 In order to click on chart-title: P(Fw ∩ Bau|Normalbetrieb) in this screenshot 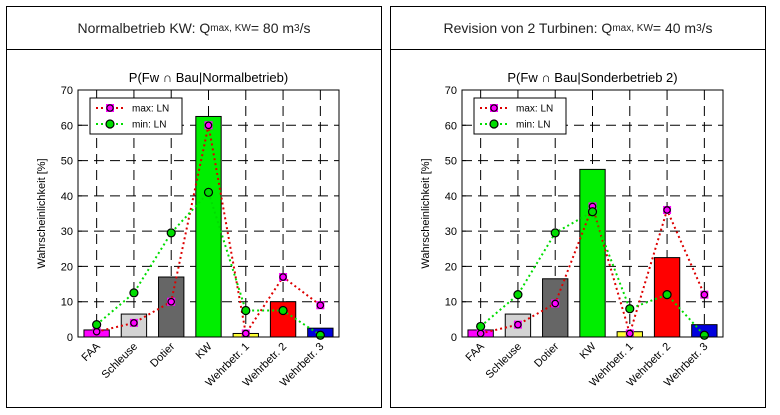, I will do `click(208, 77)`.